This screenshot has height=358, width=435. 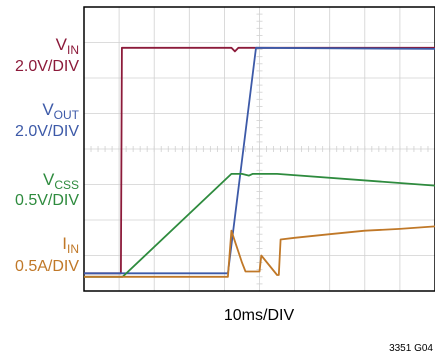 I want to click on label-iin: IIN, so click(x=70, y=245).